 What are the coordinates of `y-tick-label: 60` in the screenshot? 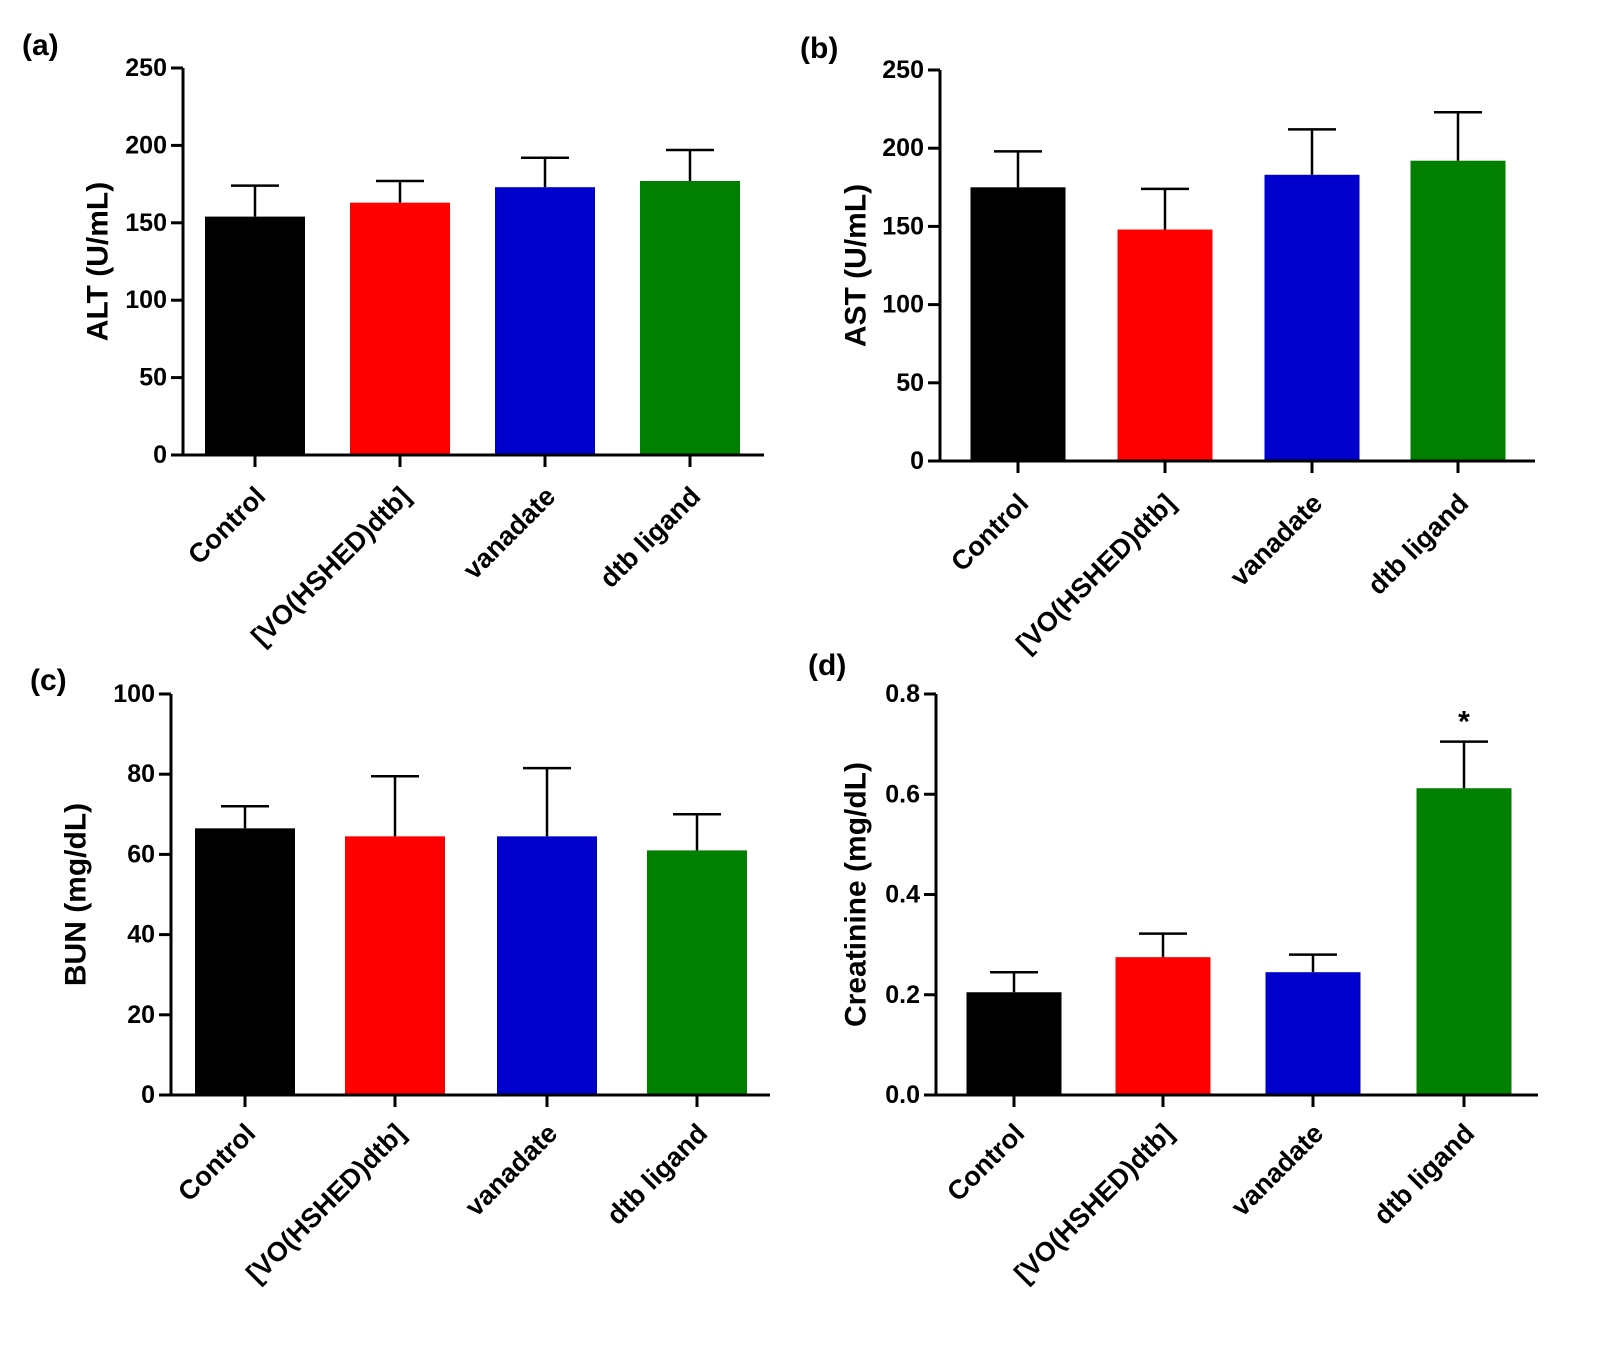 It's located at (141, 854).